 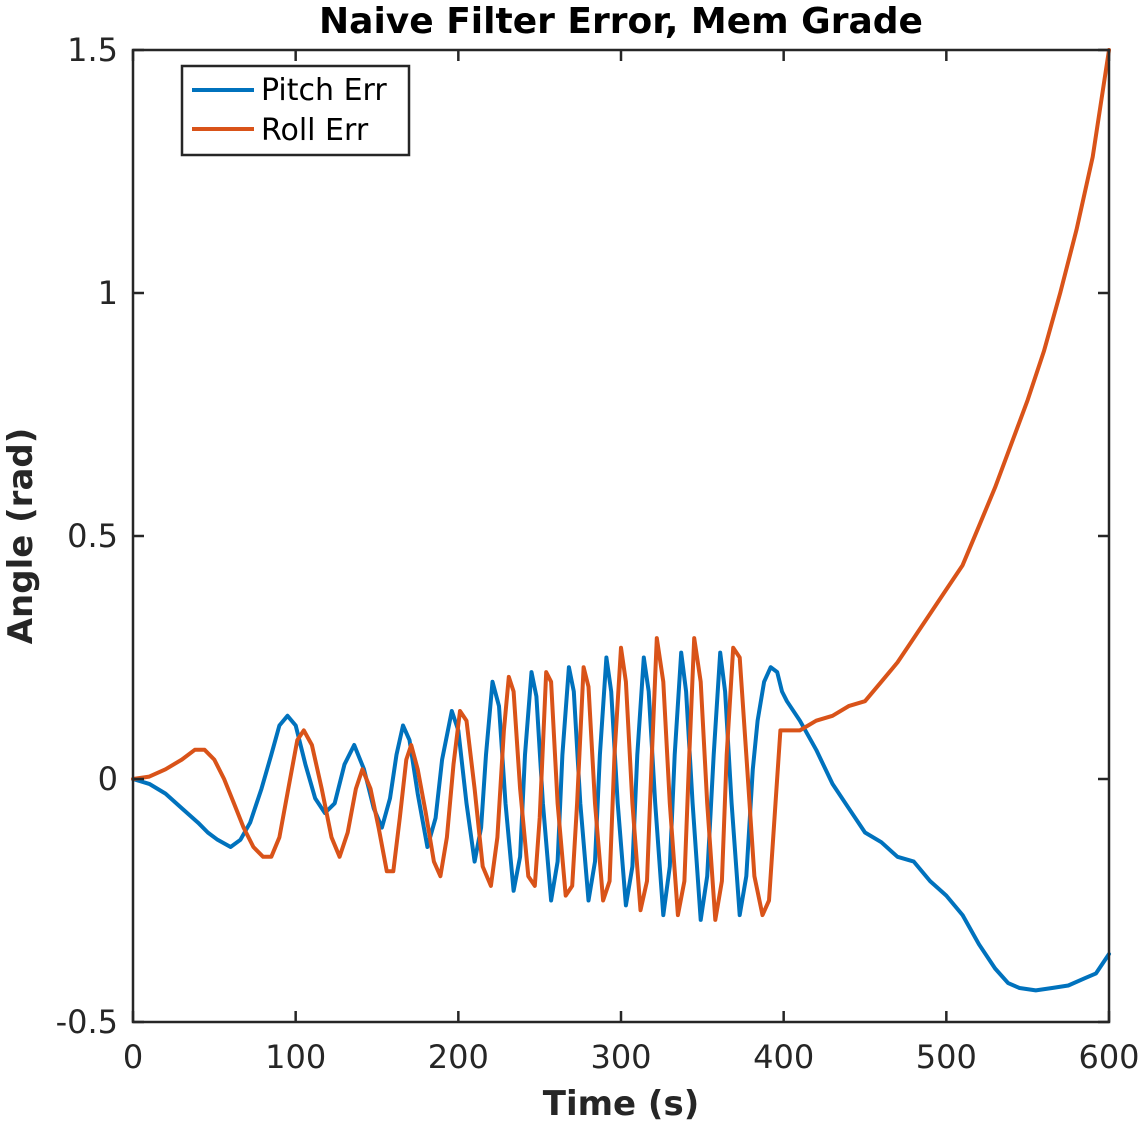 I want to click on legend-label-pitch-err: Pitch Err, so click(x=324, y=90).